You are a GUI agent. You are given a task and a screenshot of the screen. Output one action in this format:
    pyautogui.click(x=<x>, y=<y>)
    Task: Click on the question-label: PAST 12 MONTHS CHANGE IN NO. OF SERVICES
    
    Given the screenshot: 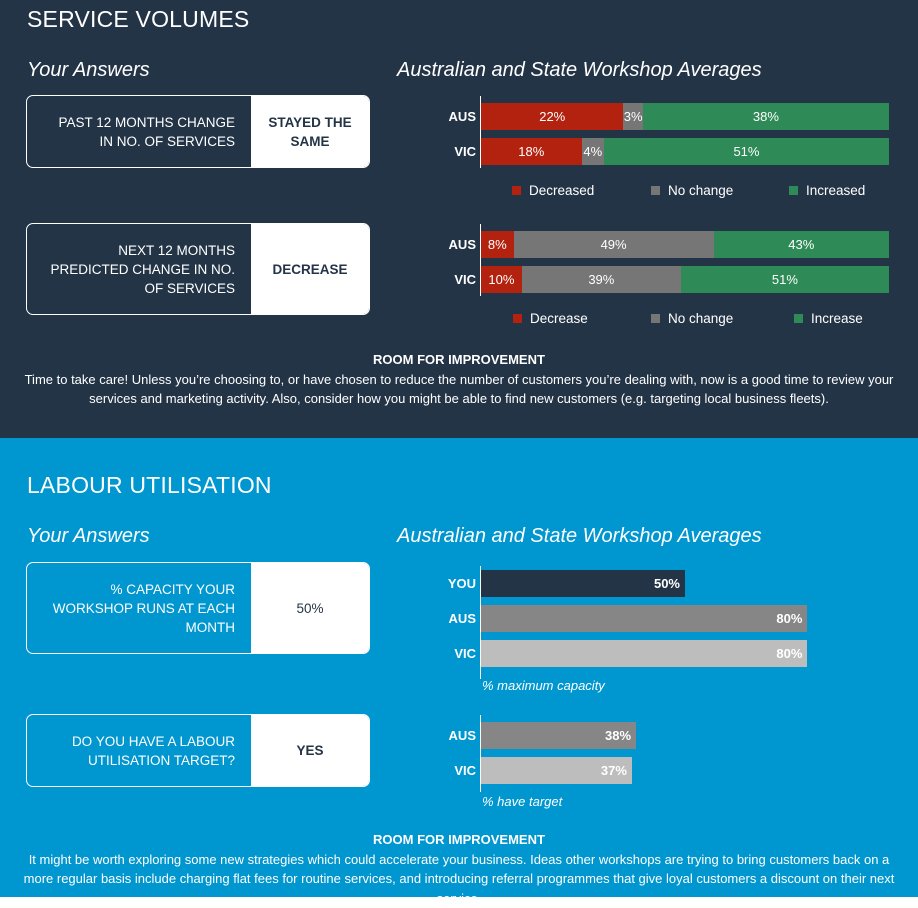 What is the action you would take?
    pyautogui.click(x=139, y=131)
    